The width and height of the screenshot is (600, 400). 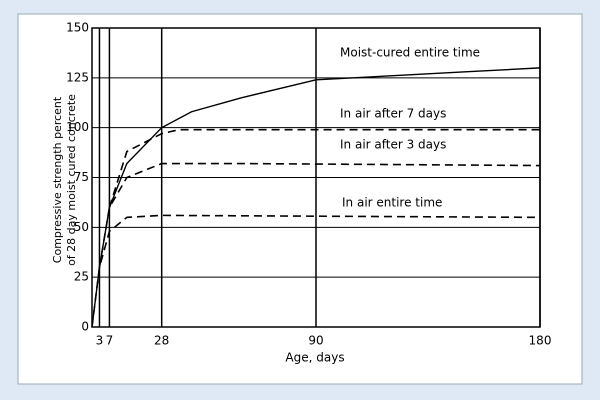 I want to click on series-label: In air after 3 days, so click(x=393, y=145).